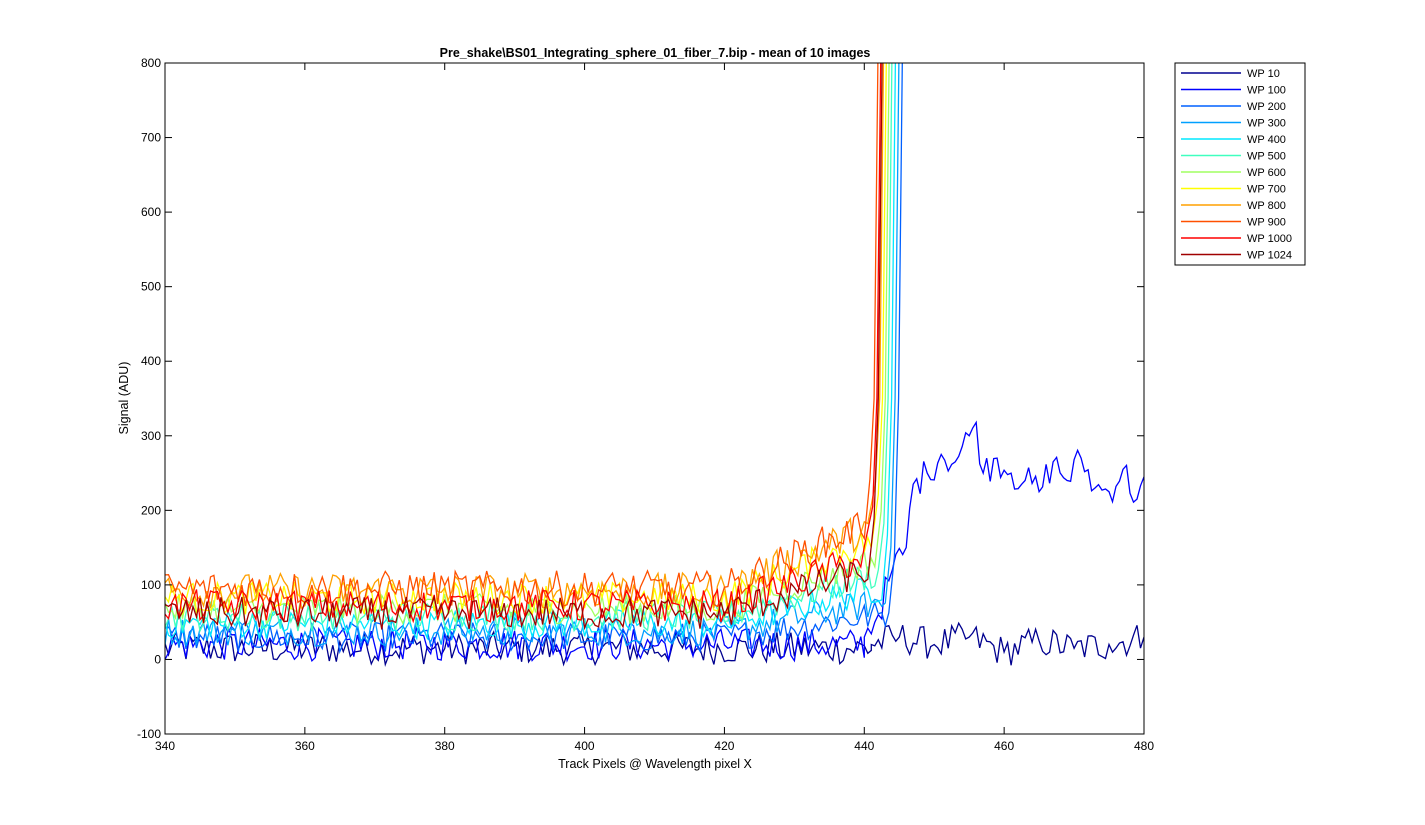 Image resolution: width=1425 pixels, height=825 pixels. Describe the element at coordinates (1269, 239) in the screenshot. I see `legend-entry: WP 1000` at that location.